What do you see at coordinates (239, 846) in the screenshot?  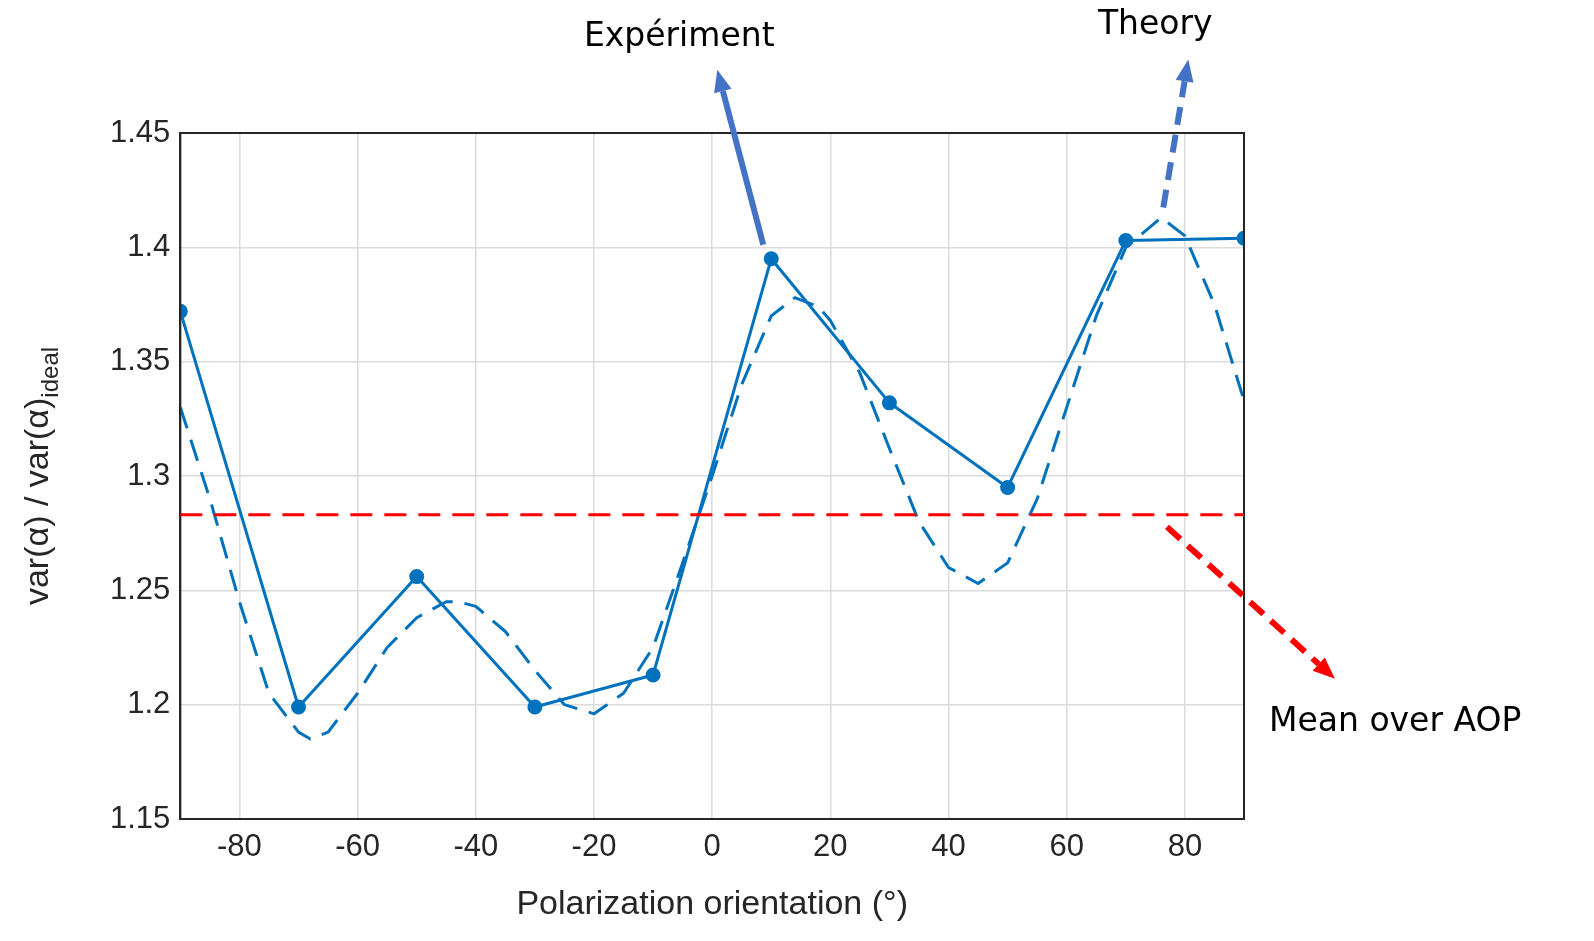 I see `x-tick-label: -80` at bounding box center [239, 846].